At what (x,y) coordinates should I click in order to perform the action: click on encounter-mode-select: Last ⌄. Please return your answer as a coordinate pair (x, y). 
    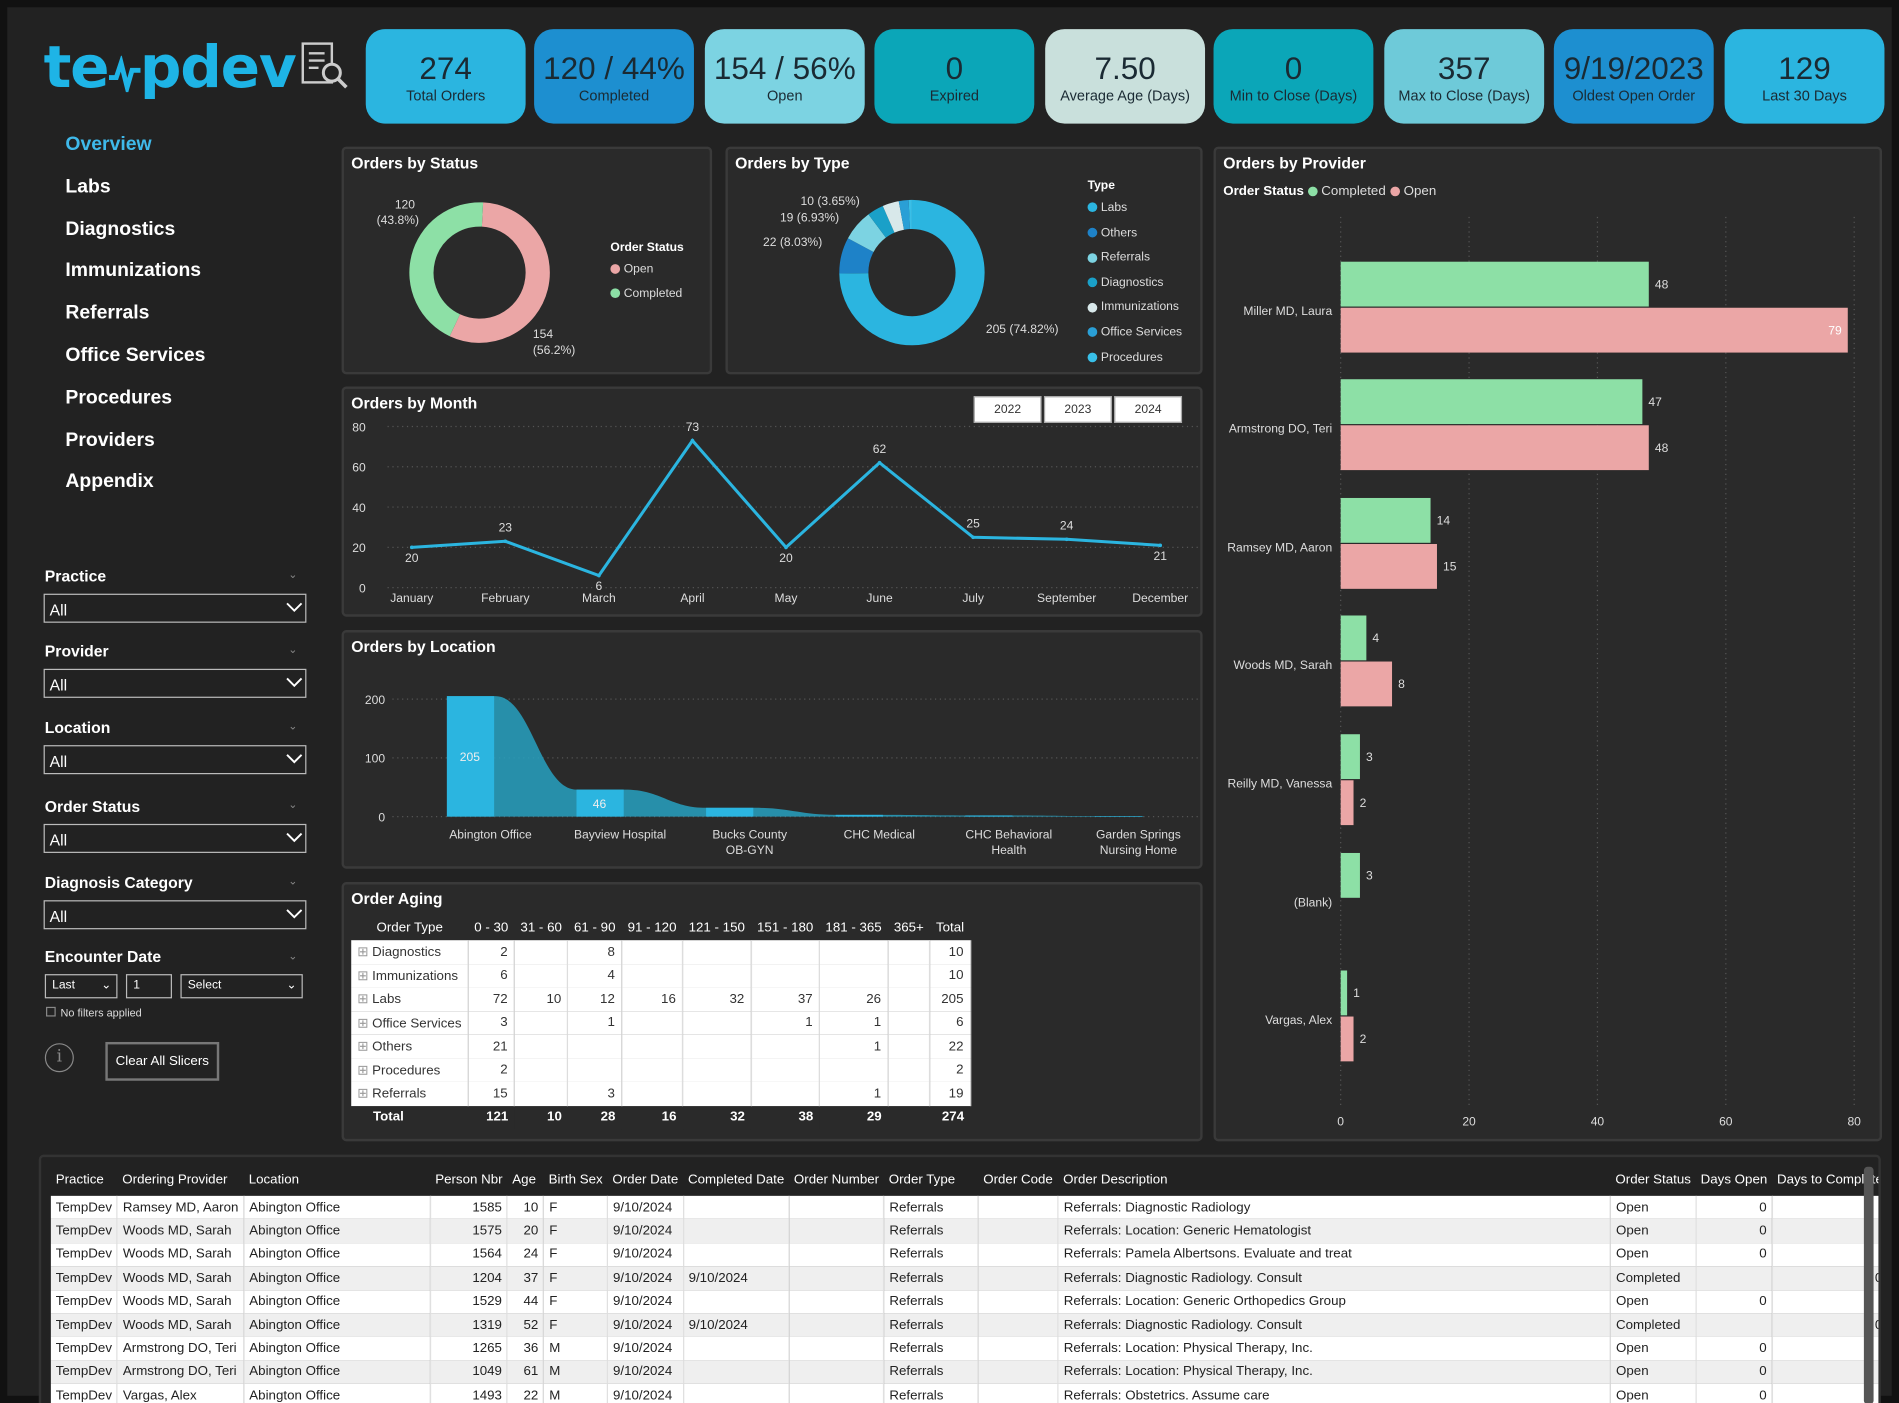
    Looking at the image, I should click on (81, 986).